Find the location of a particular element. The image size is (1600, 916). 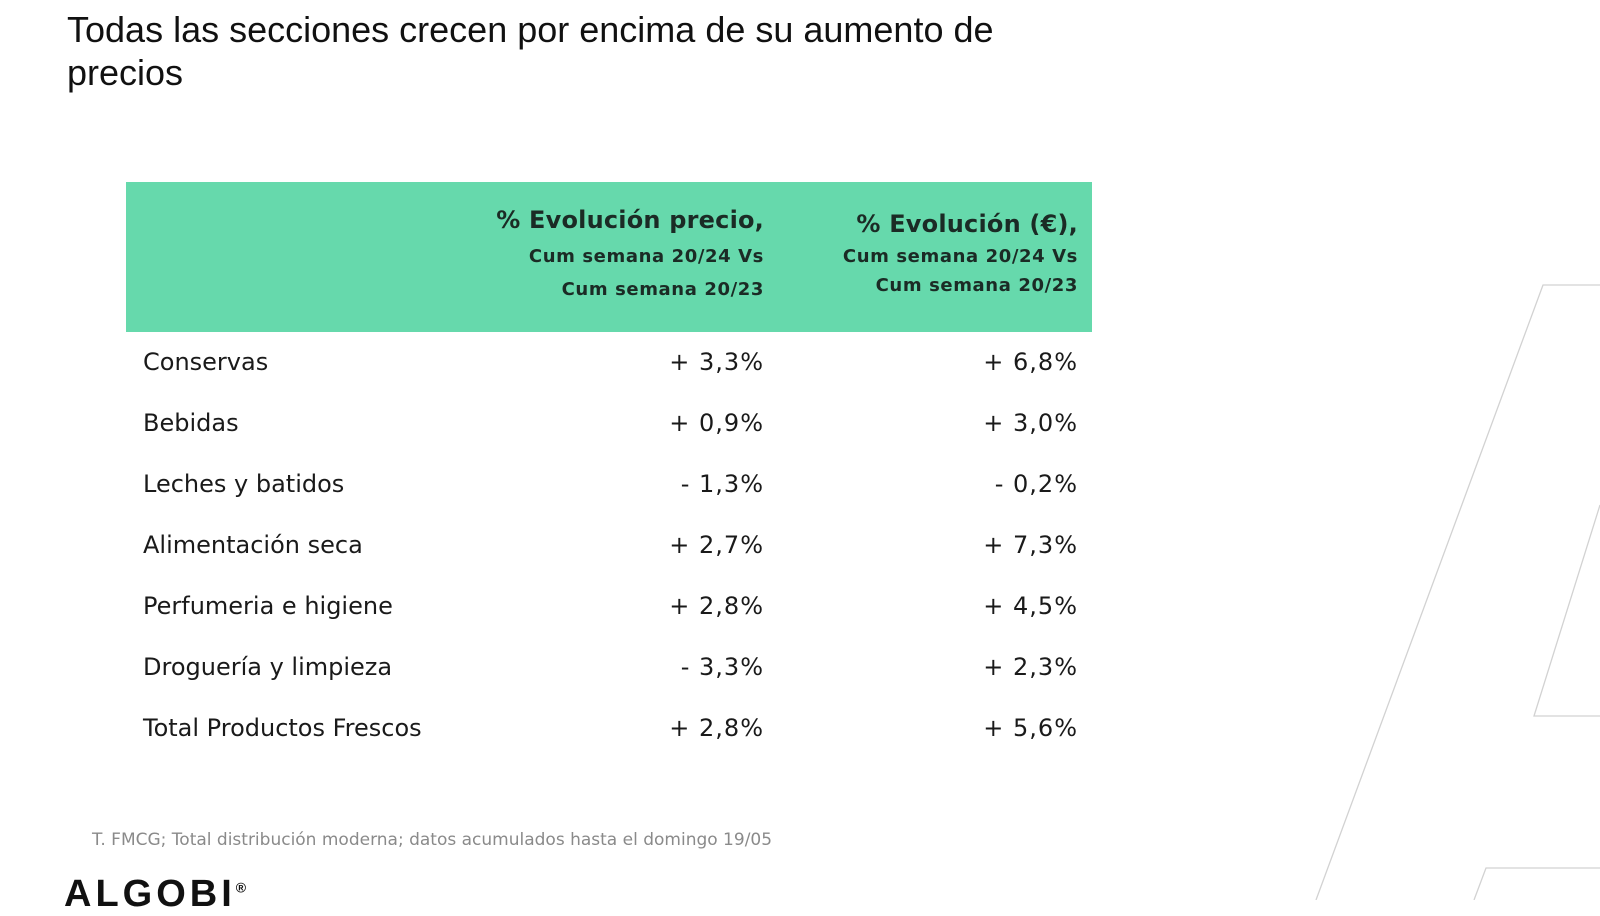

row-label: Perfumeria e higiene is located at coordinates (268, 606).